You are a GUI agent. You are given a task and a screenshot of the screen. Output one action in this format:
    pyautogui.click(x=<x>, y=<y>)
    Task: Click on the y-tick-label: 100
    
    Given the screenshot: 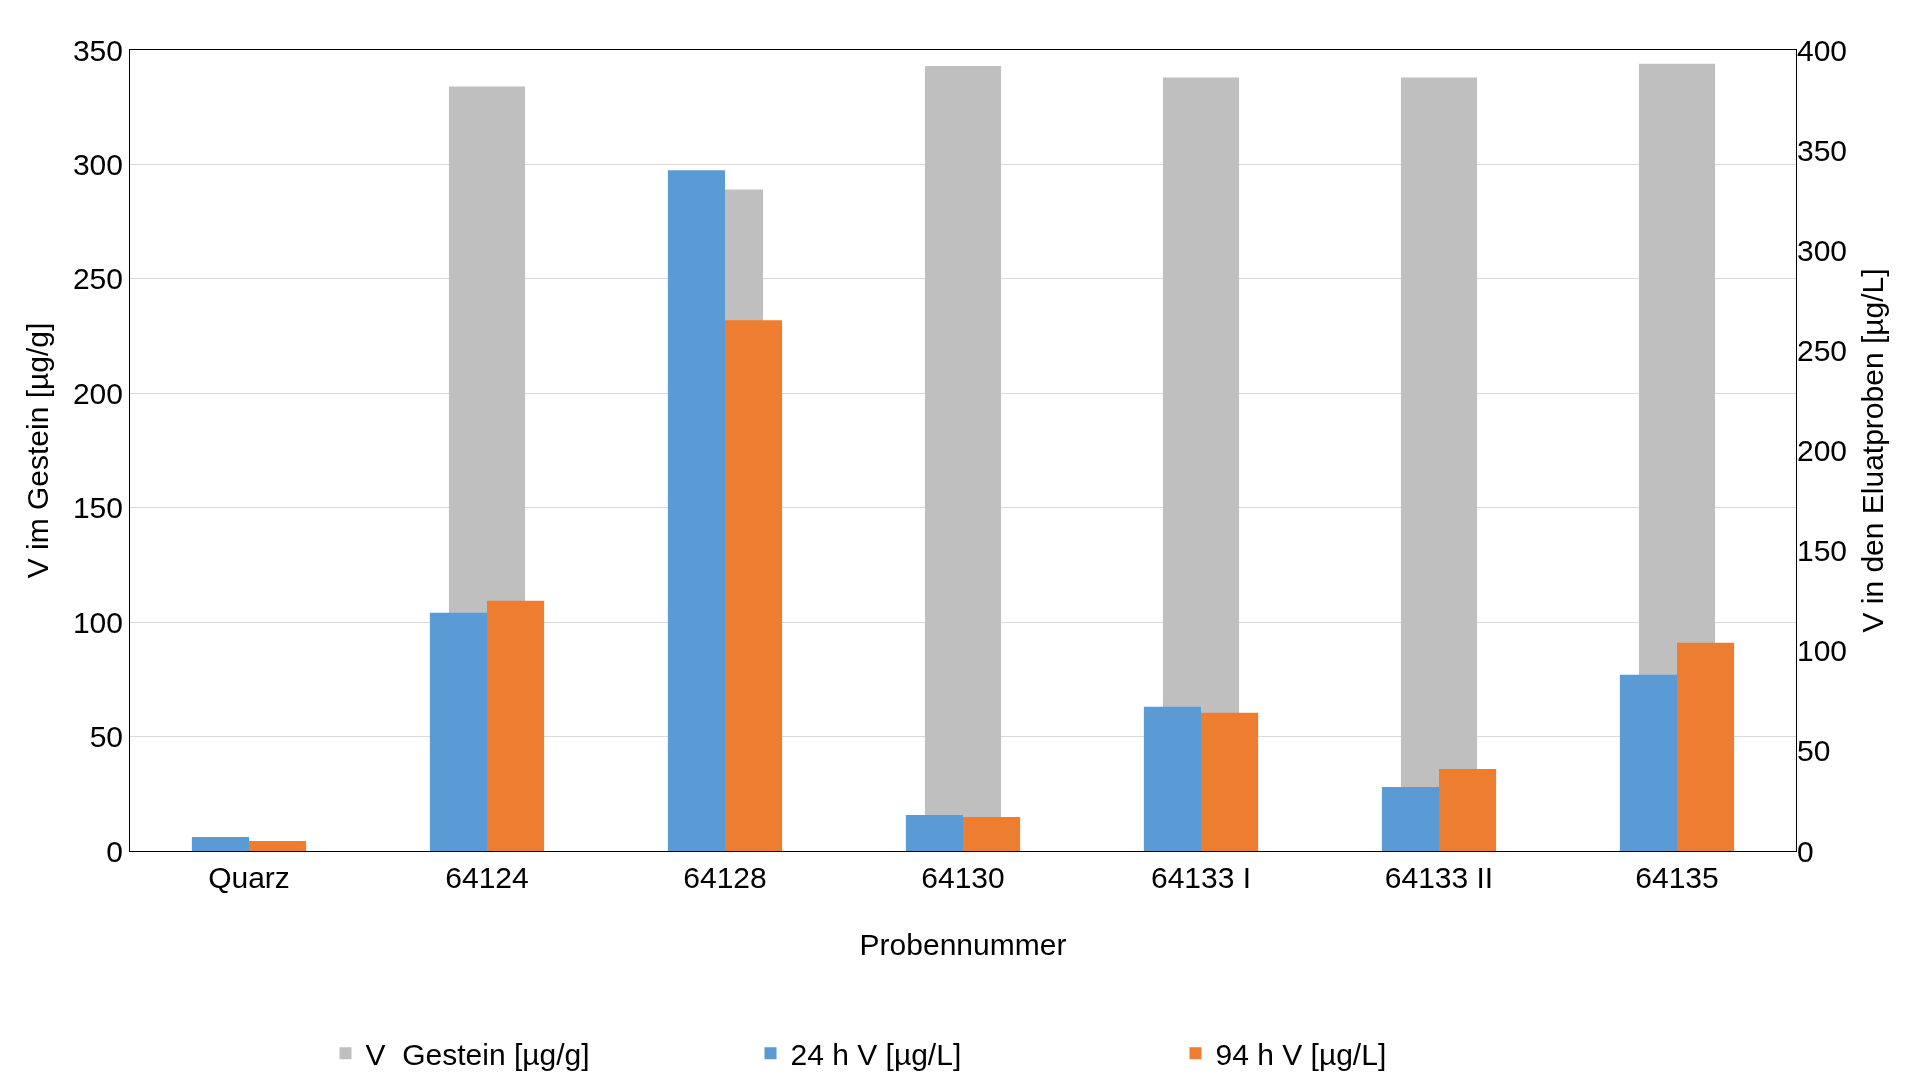 What is the action you would take?
    pyautogui.click(x=97, y=622)
    